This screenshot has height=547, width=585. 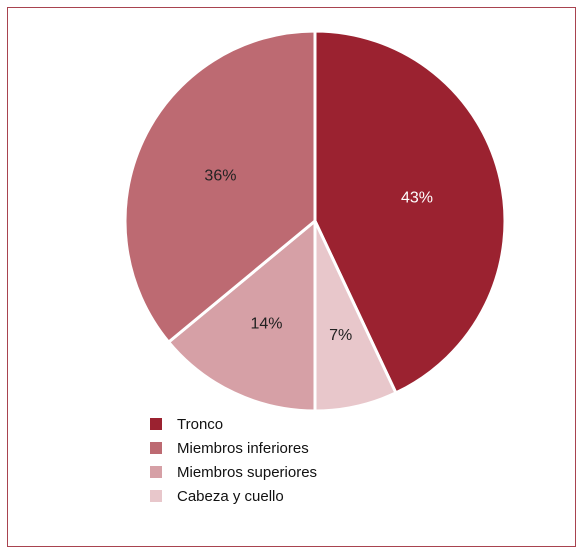 What do you see at coordinates (266, 323) in the screenshot?
I see `data-label-miembros-superiores: 14%` at bounding box center [266, 323].